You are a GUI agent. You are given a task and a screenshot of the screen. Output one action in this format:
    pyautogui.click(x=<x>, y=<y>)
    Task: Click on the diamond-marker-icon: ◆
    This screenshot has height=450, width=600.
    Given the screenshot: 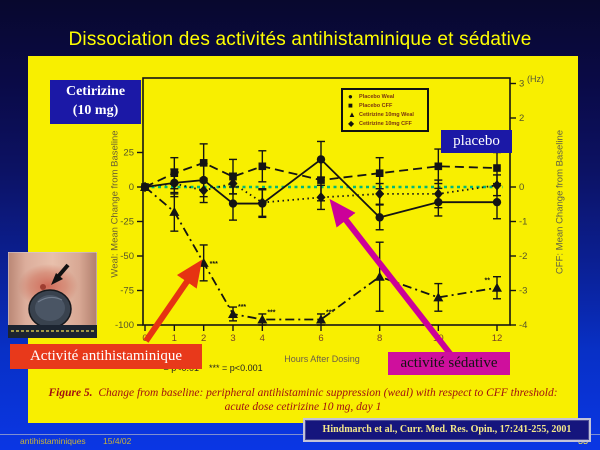 What is the action you would take?
    pyautogui.click(x=351, y=123)
    